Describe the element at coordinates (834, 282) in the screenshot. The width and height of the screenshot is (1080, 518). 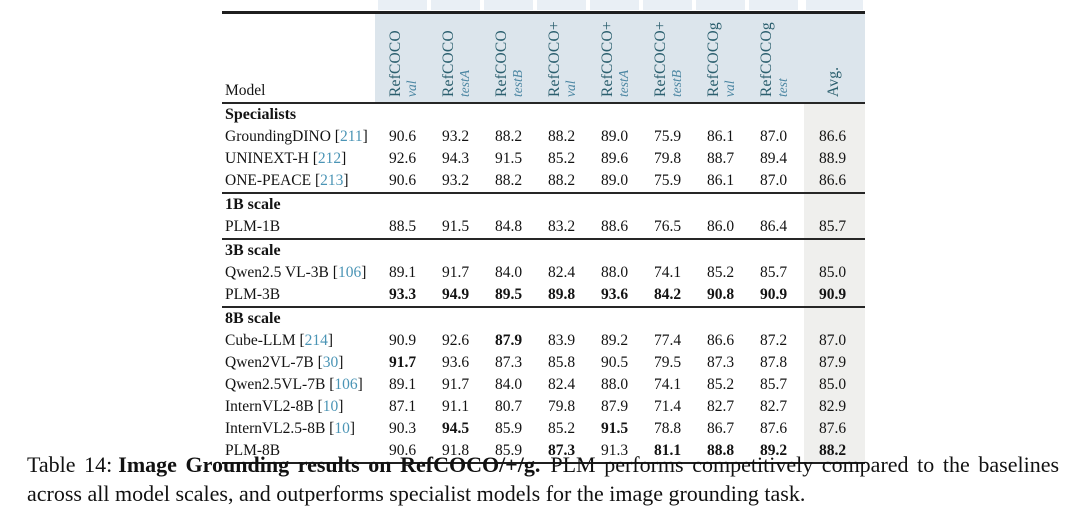
I see `avg-column-band` at that location.